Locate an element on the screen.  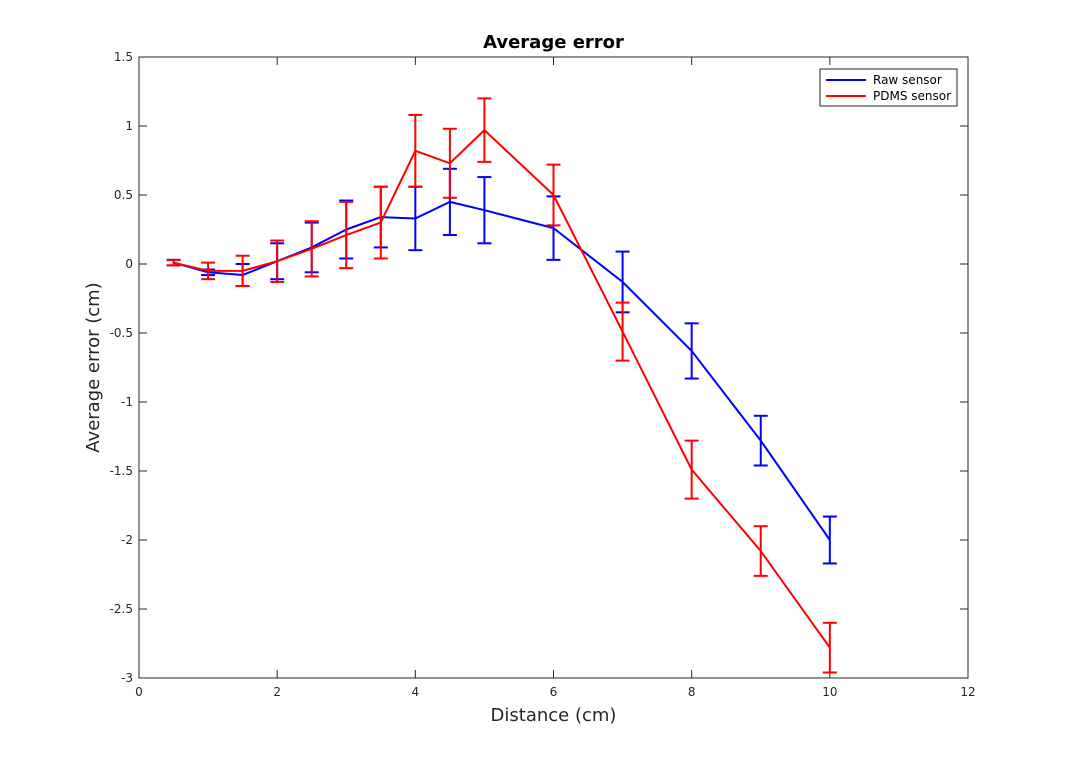
chart-title: Average error is located at coordinates (553, 42).